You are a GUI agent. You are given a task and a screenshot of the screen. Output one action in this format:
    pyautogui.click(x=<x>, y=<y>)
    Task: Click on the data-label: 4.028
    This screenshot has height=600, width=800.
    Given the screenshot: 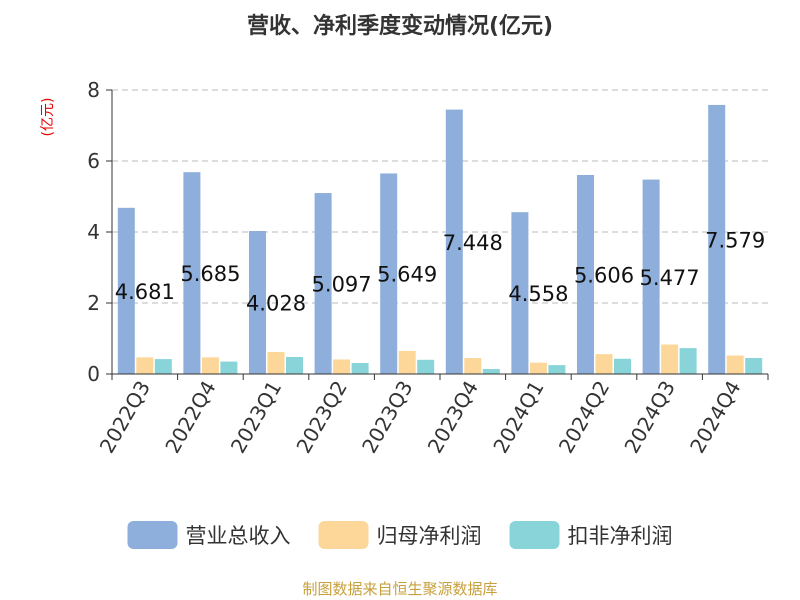 What is the action you would take?
    pyautogui.click(x=276, y=304)
    